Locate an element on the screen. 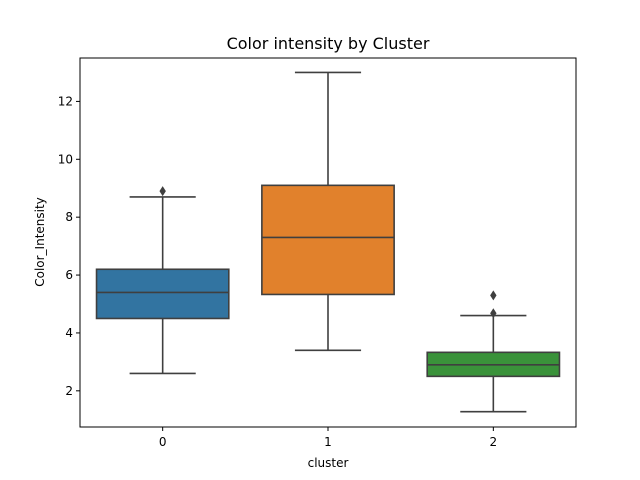 The height and width of the screenshot is (480, 640). y-axis-label: Color_Intensity is located at coordinates (40, 242).